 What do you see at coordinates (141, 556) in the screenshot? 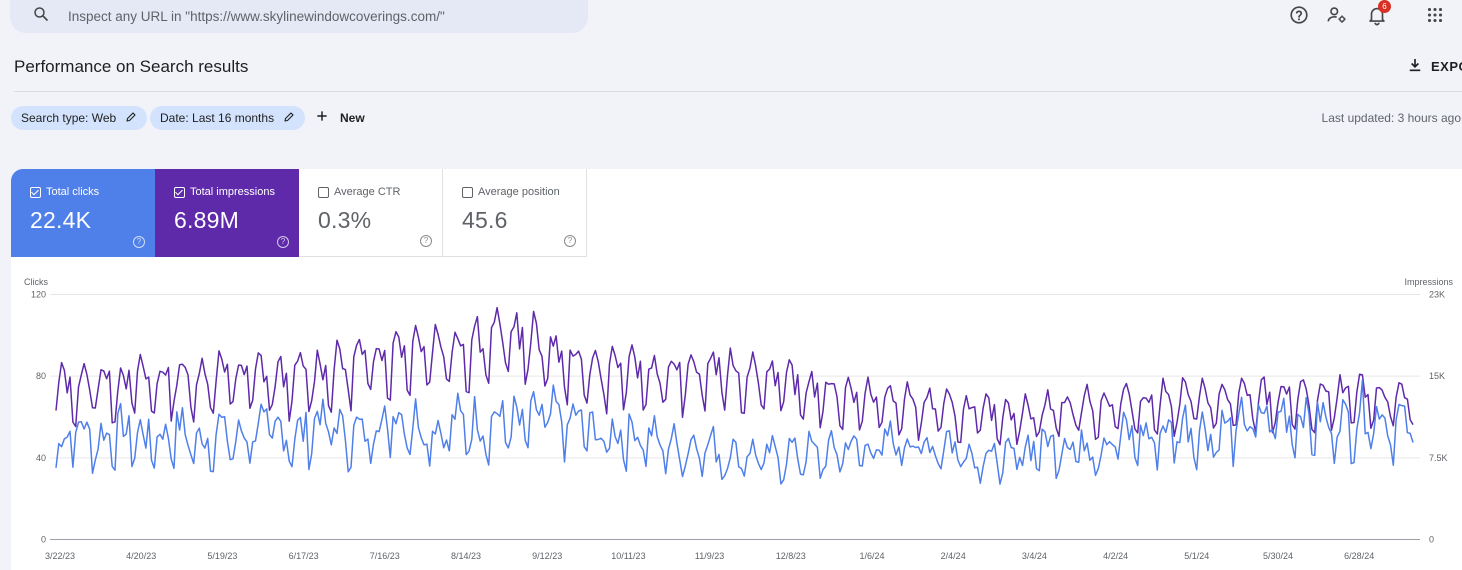
I see `x-tick-label: 4/20/23` at bounding box center [141, 556].